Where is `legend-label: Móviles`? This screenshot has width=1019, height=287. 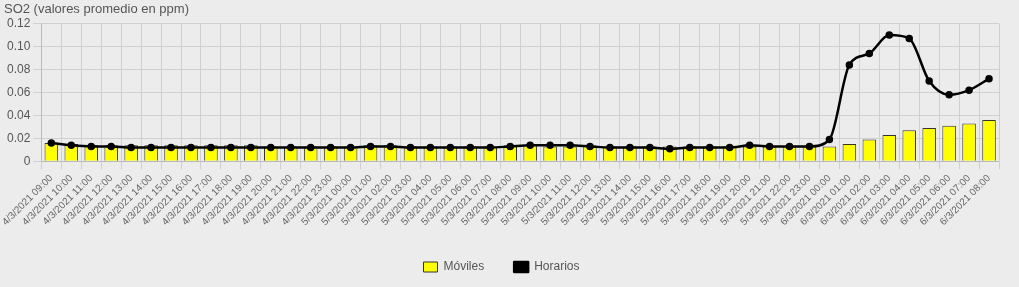
legend-label: Móviles is located at coordinates (464, 266).